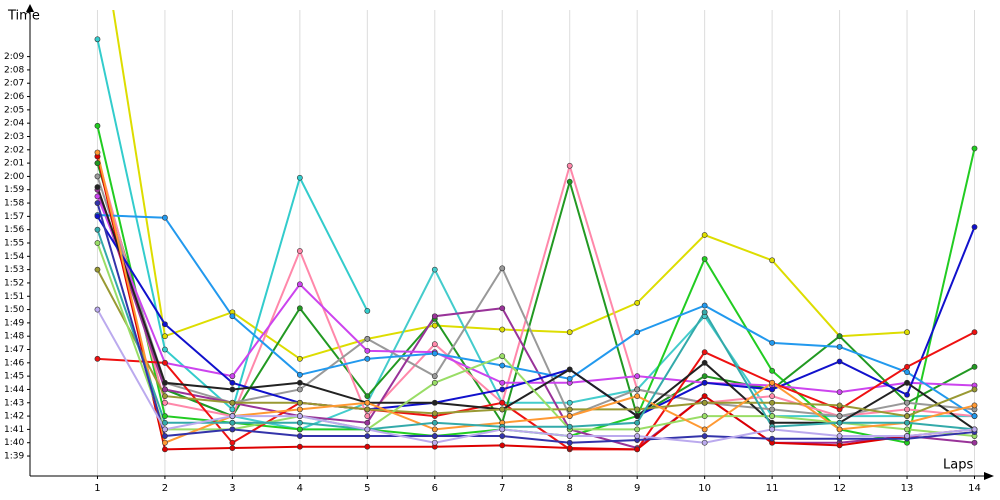 Image resolution: width=1000 pixels, height=500 pixels. Describe the element at coordinates (989, 476) in the screenshot. I see `x-axis-arrow` at that location.